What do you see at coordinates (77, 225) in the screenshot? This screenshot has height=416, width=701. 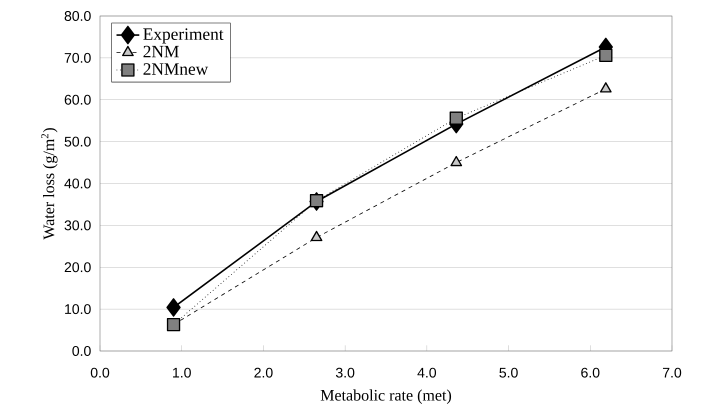 I see `y-tick-label: 30.0` at bounding box center [77, 225].